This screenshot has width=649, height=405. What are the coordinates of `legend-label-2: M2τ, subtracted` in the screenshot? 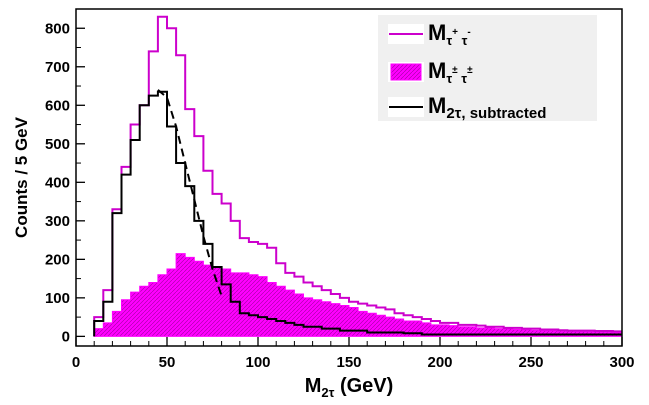 It's located at (487, 107).